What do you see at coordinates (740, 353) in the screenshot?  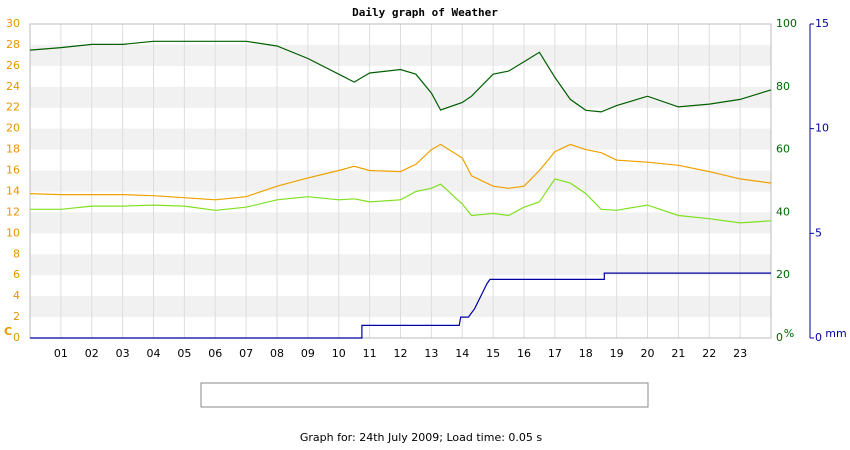 I see `x-tick-label: 23` at bounding box center [740, 353].